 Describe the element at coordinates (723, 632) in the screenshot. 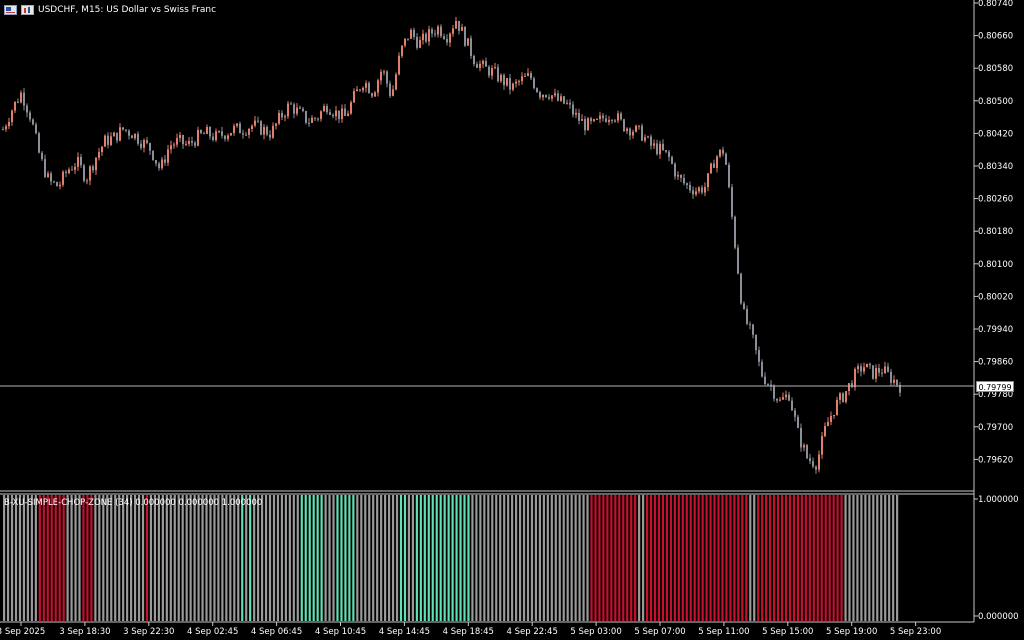

I see `time-axis-label: 5 Sep 11:00` at that location.